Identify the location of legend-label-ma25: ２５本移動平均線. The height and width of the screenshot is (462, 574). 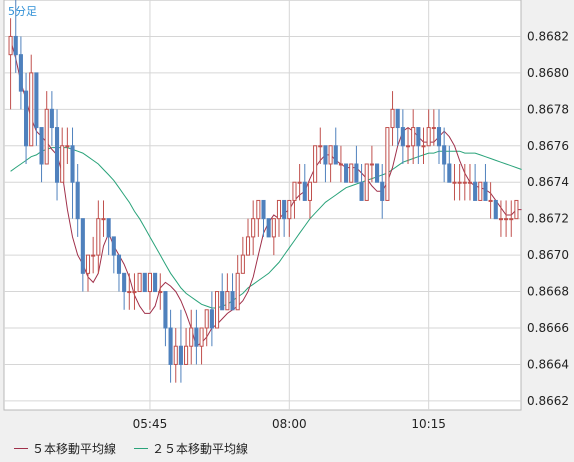
(200, 448).